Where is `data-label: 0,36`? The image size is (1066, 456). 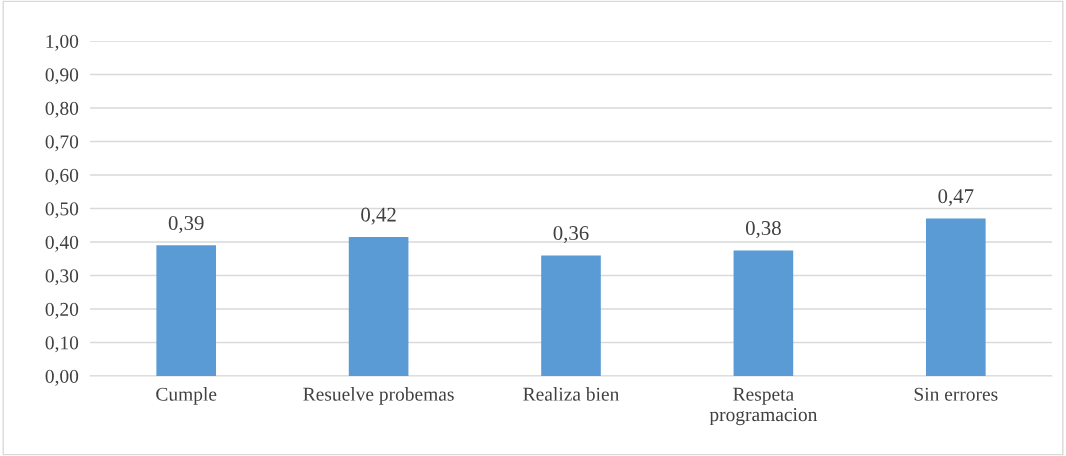 data-label: 0,36 is located at coordinates (571, 235).